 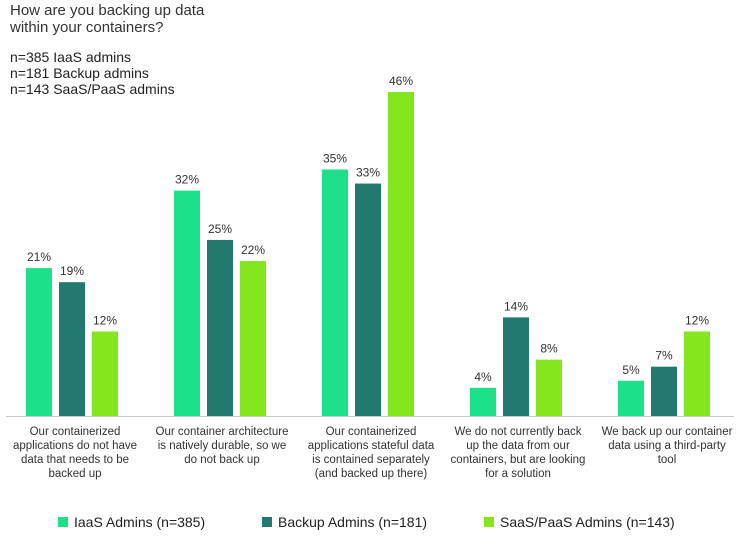 I want to click on sample-note-iaas: n=385 IaaS admins, so click(x=71, y=57).